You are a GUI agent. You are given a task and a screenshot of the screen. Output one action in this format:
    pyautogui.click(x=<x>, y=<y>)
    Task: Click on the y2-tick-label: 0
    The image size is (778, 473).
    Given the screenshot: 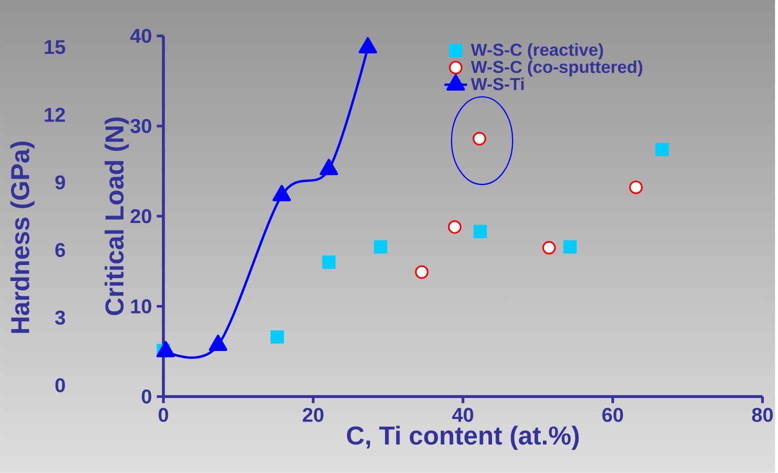 What is the action you would take?
    pyautogui.click(x=60, y=385)
    